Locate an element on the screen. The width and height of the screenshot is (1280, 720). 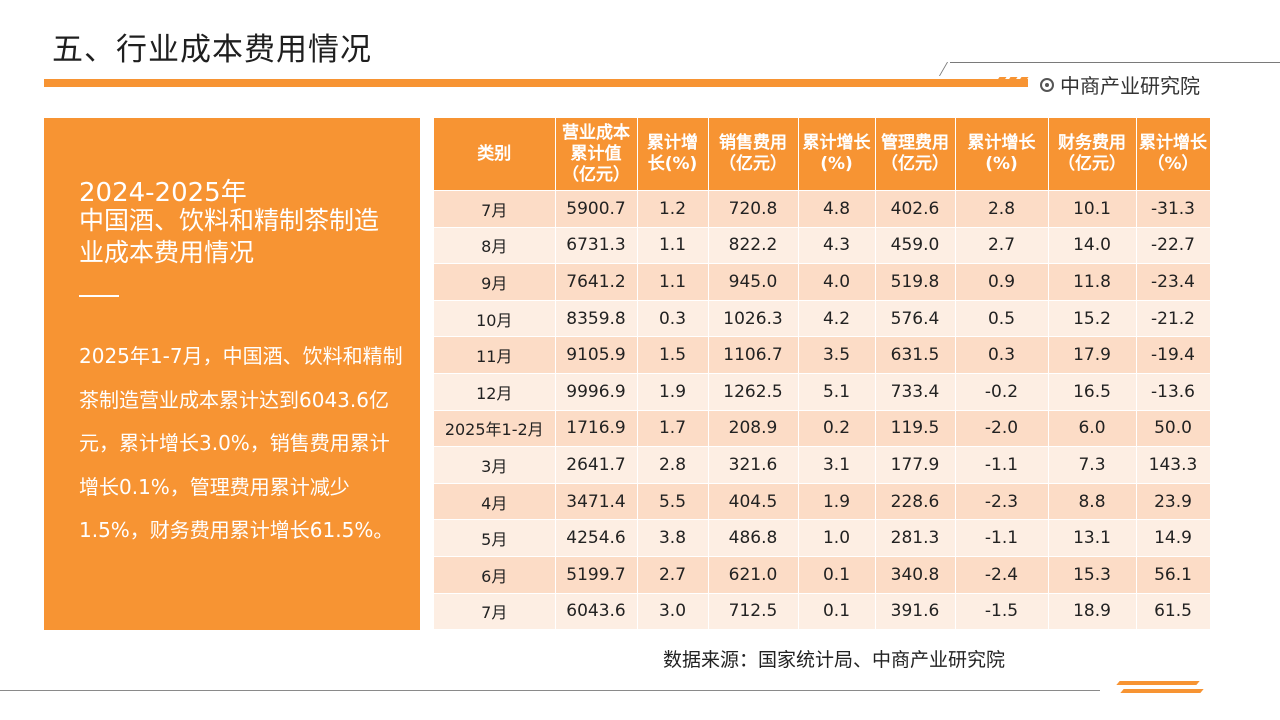
table-cell: 576.4 is located at coordinates (915, 318).